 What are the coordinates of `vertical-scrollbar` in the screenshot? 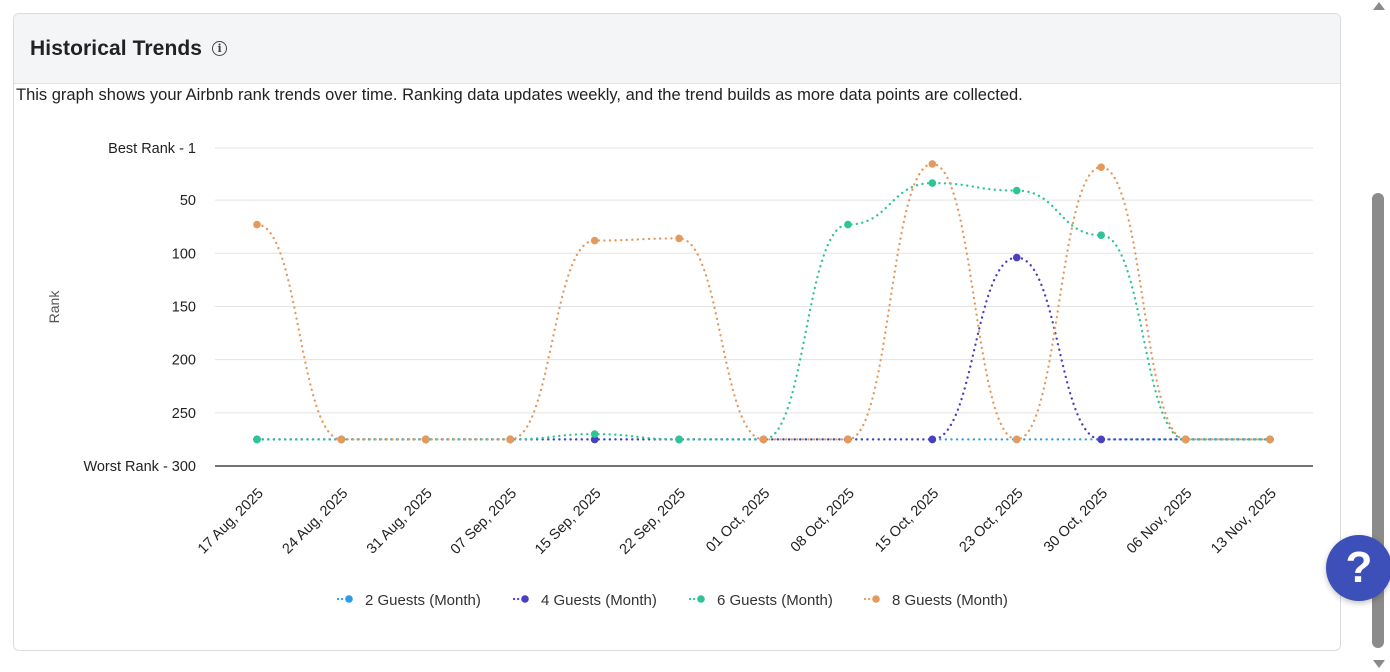 It's located at (1379, 336).